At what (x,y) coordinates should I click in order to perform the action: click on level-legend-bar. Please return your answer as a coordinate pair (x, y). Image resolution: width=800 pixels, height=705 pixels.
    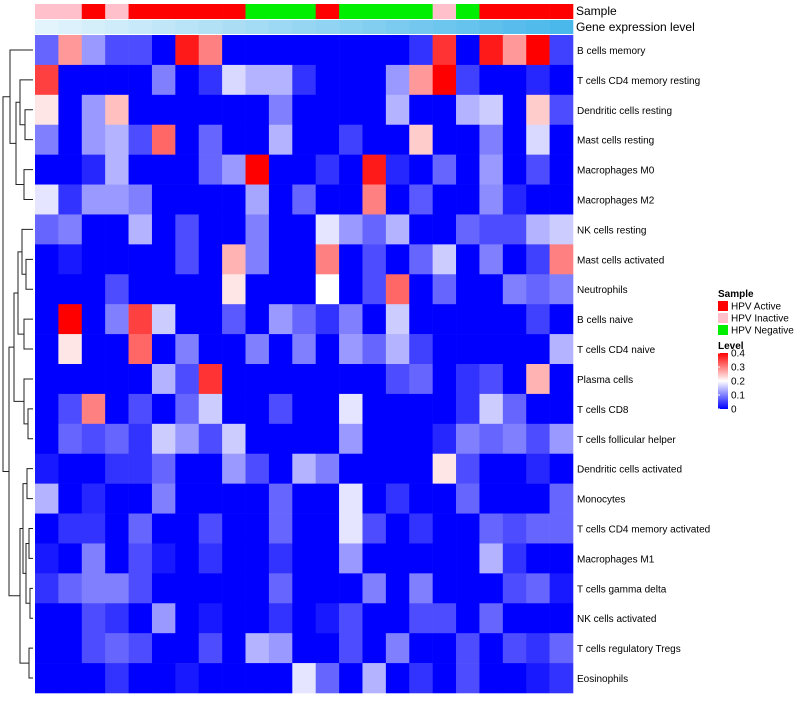
    Looking at the image, I should click on (723, 381).